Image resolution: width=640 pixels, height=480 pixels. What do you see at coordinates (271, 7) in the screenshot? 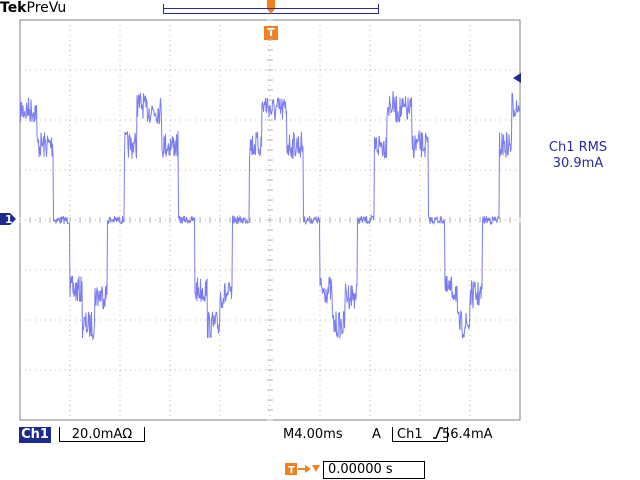
I see `trigger-position-icon` at bounding box center [271, 7].